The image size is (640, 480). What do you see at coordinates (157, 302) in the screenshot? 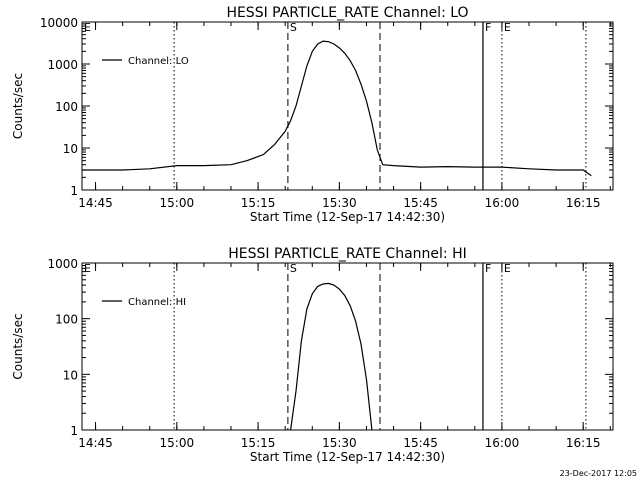
I see `legend-label: Channel: HI` at bounding box center [157, 302].